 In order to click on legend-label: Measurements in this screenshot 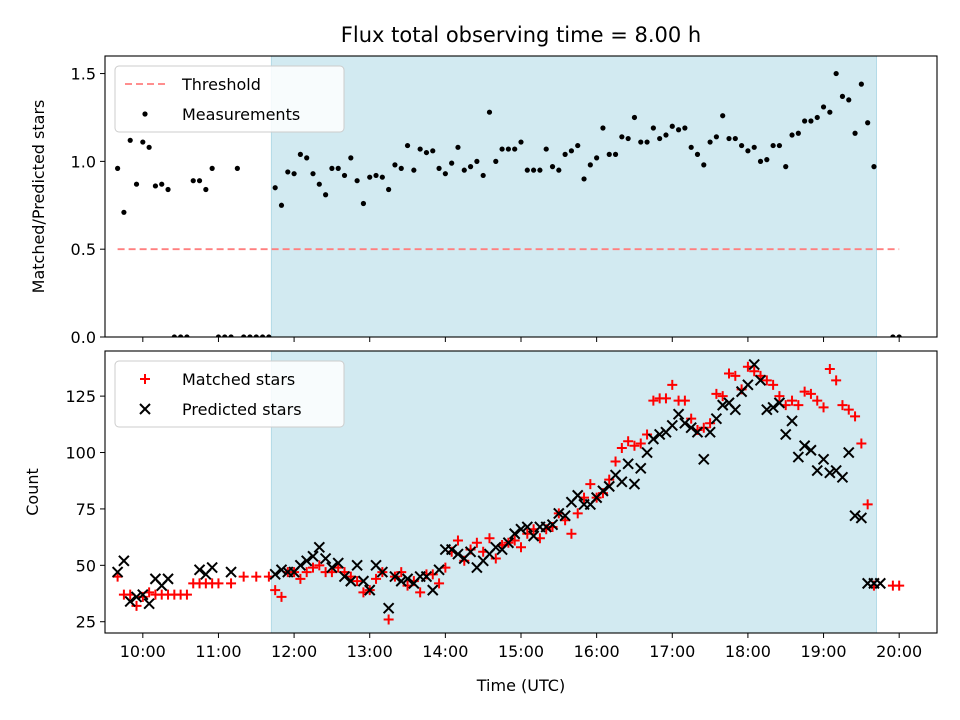, I will do `click(241, 114)`.